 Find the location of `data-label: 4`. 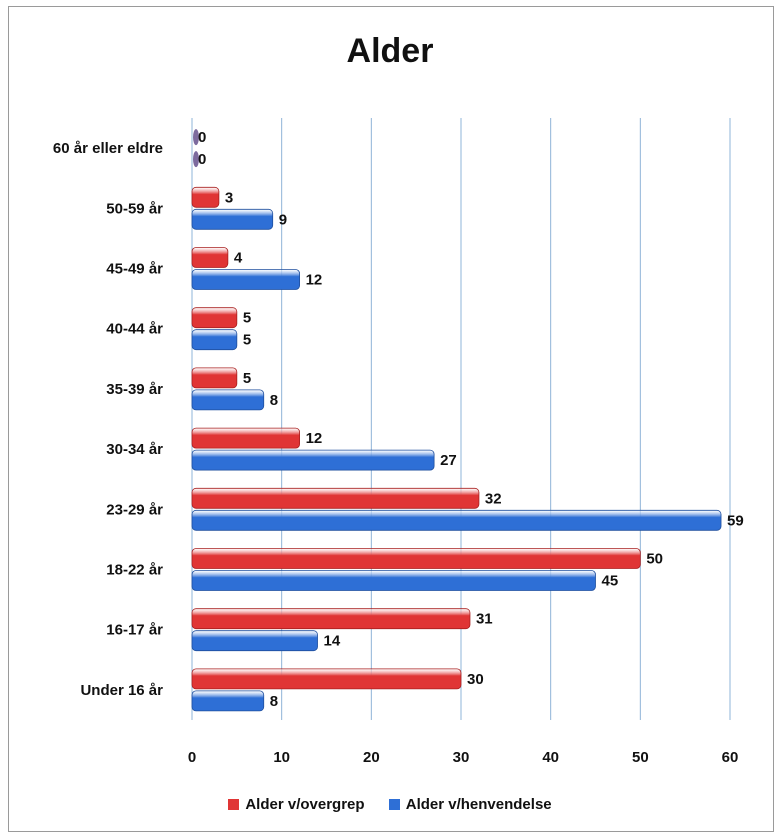

data-label: 4 is located at coordinates (238, 258).